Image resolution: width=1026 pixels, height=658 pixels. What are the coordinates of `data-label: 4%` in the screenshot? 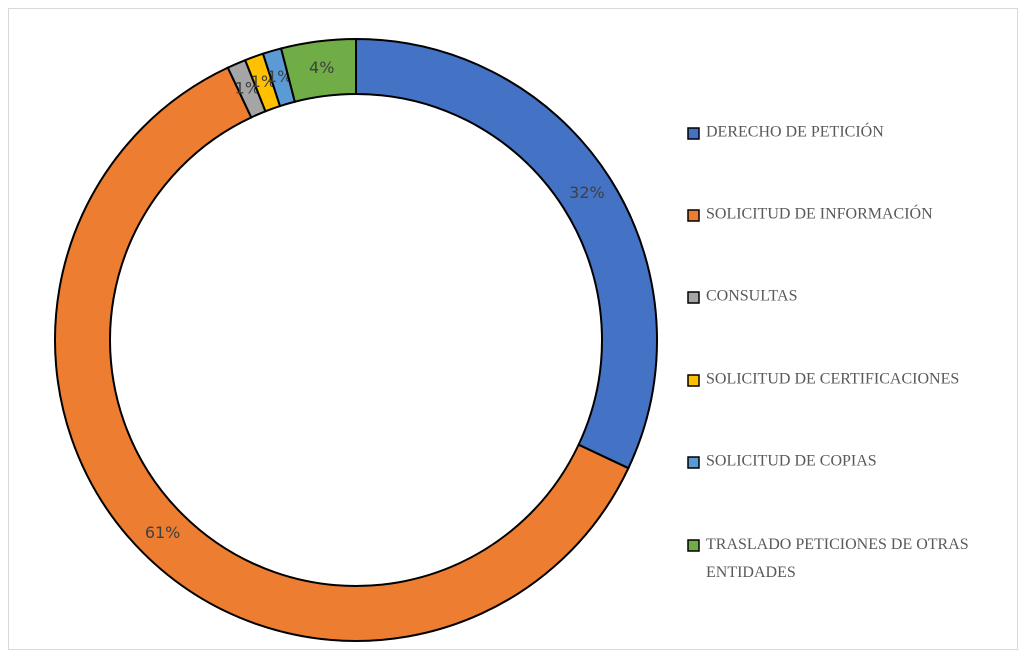 It's located at (321, 67).